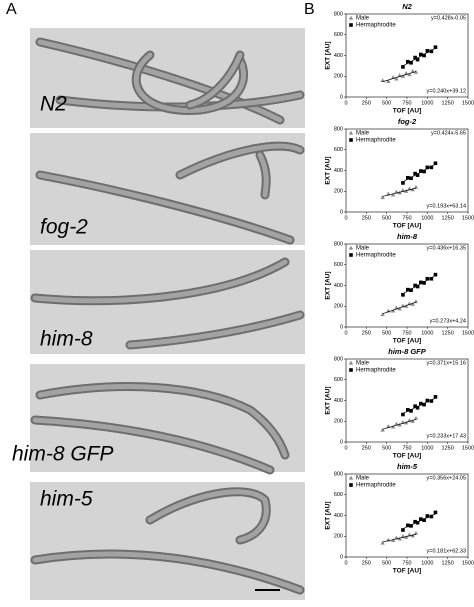 The height and width of the screenshot is (607, 474). What do you see at coordinates (66, 499) in the screenshot?
I see `image-label: him-5` at bounding box center [66, 499].